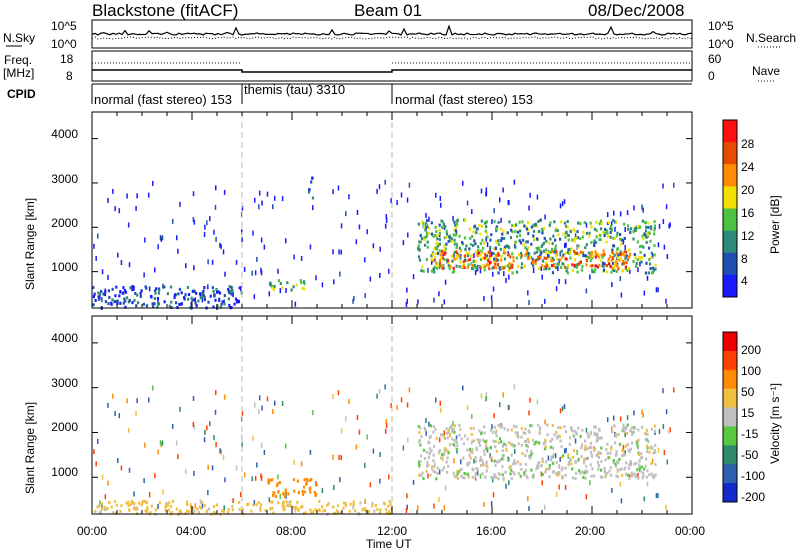  I want to click on power-ytick-4000: 4000, so click(64, 134).